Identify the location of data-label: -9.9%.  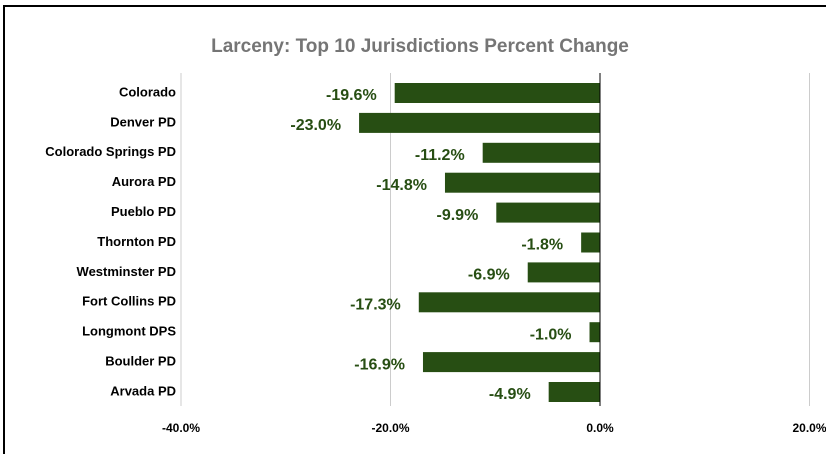
(458, 215).